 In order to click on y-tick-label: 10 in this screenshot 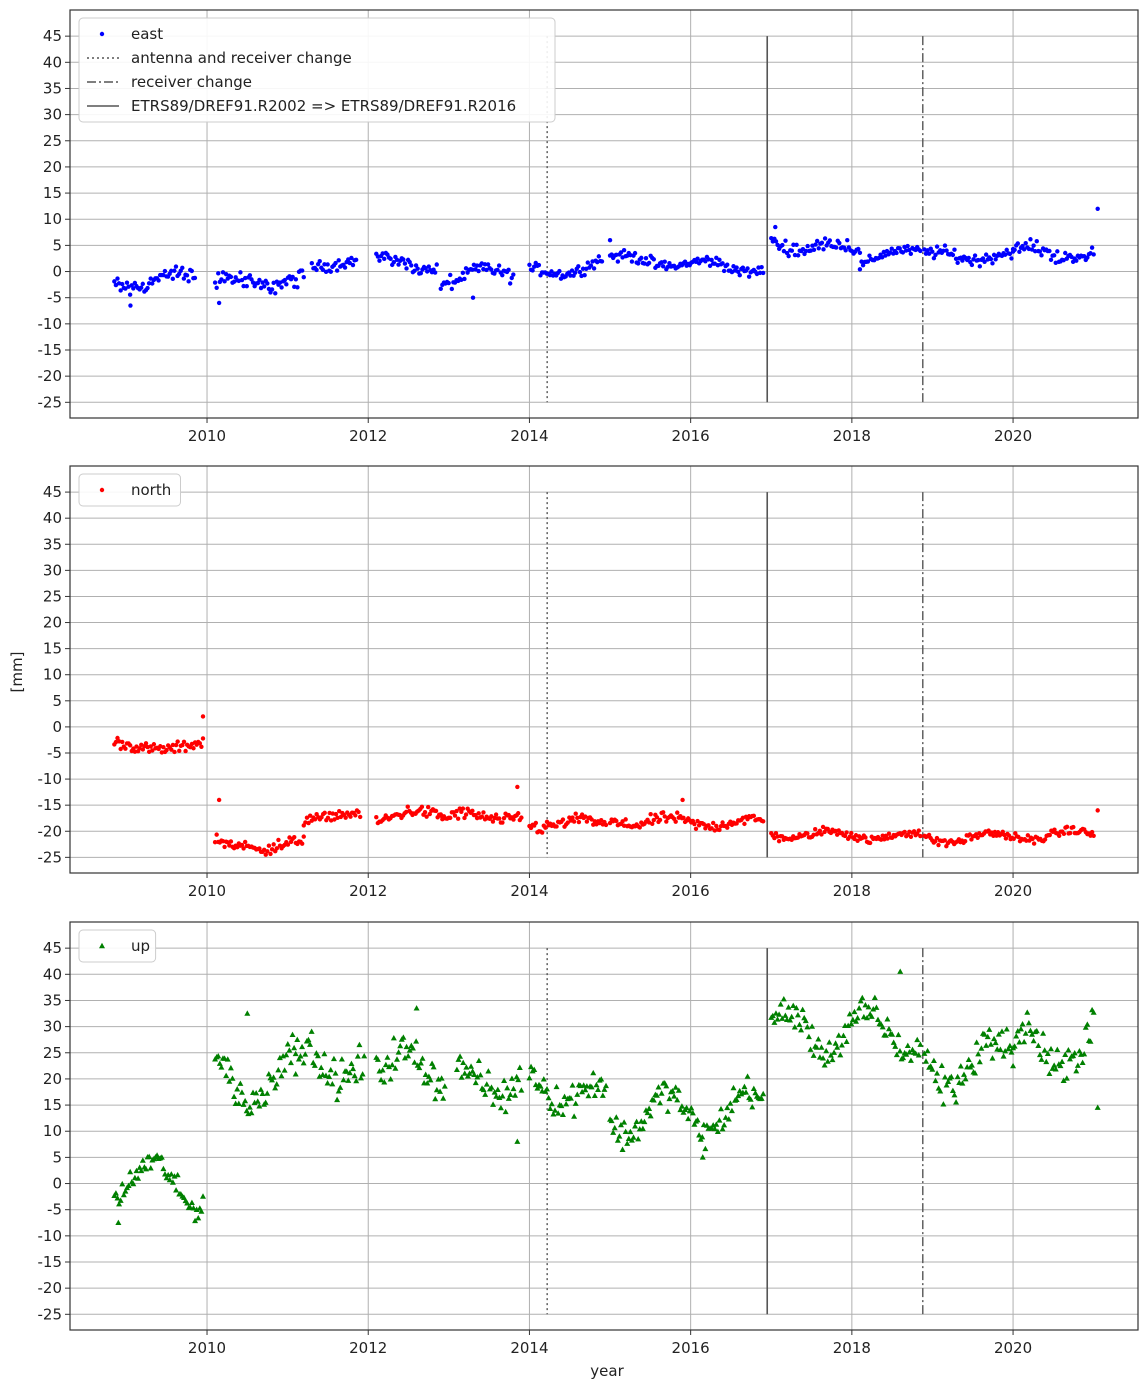, I will do `click(52, 675)`.